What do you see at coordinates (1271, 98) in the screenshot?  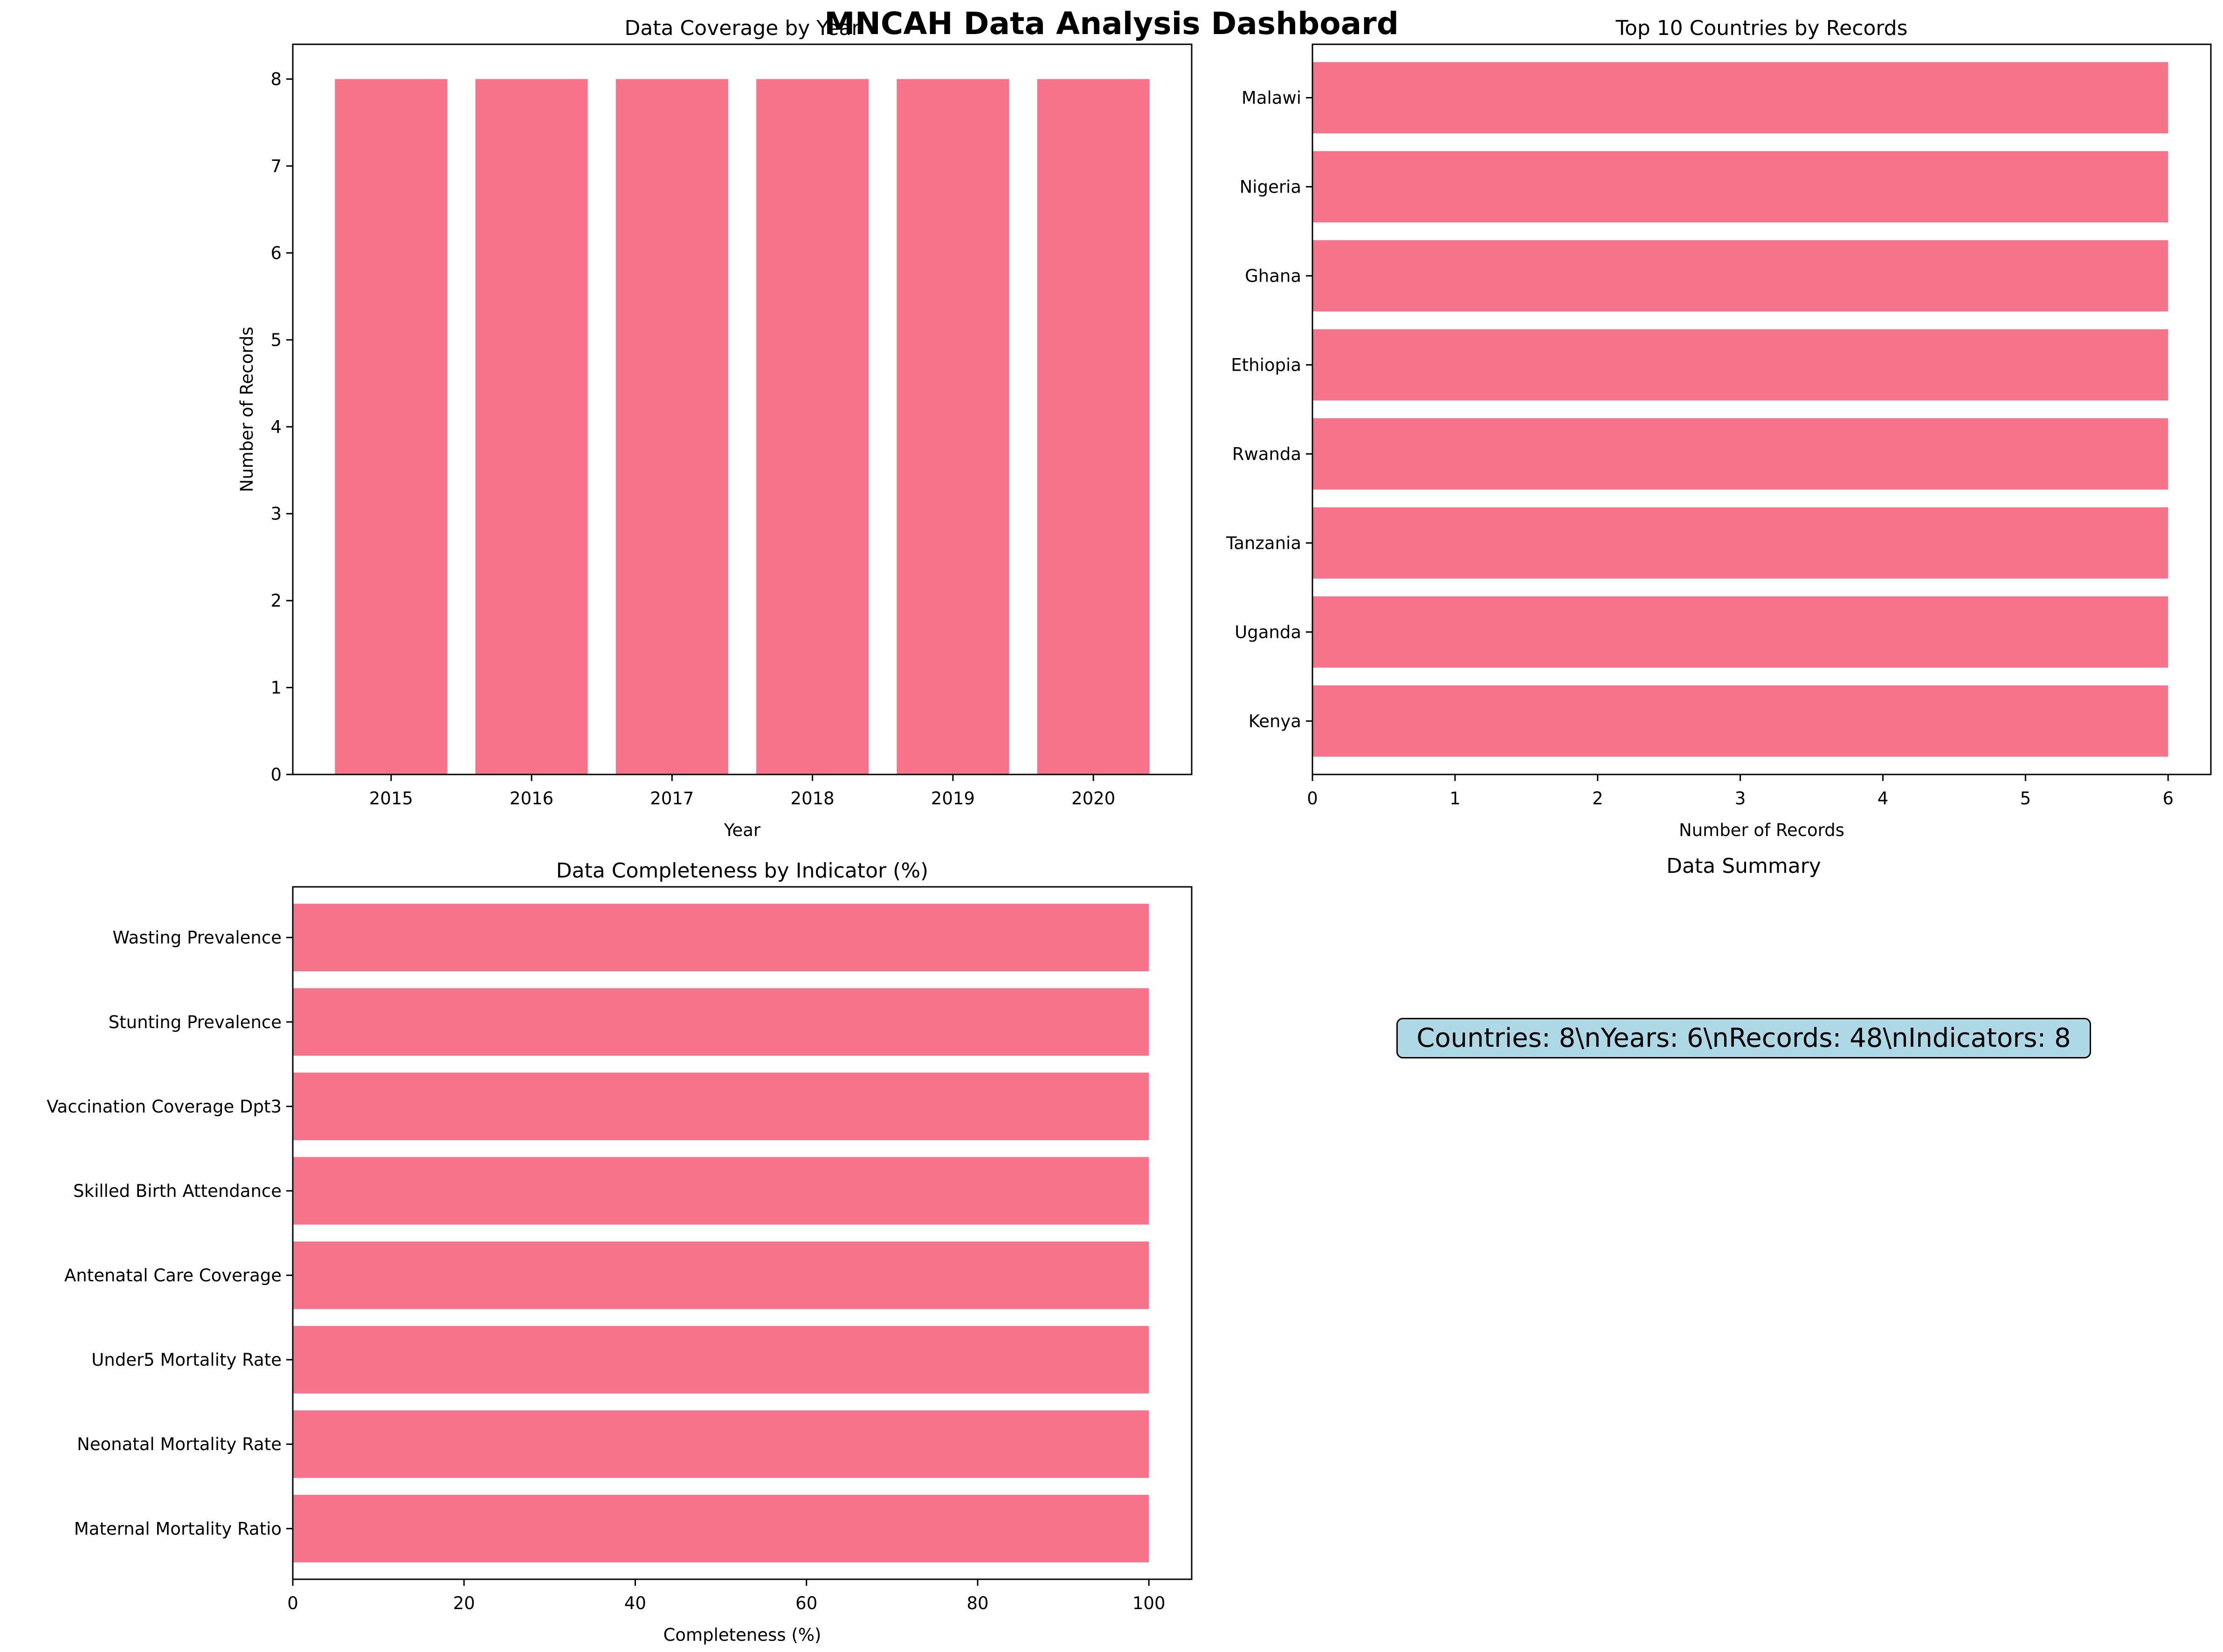 I see `y-tick-label: Malawi` at bounding box center [1271, 98].